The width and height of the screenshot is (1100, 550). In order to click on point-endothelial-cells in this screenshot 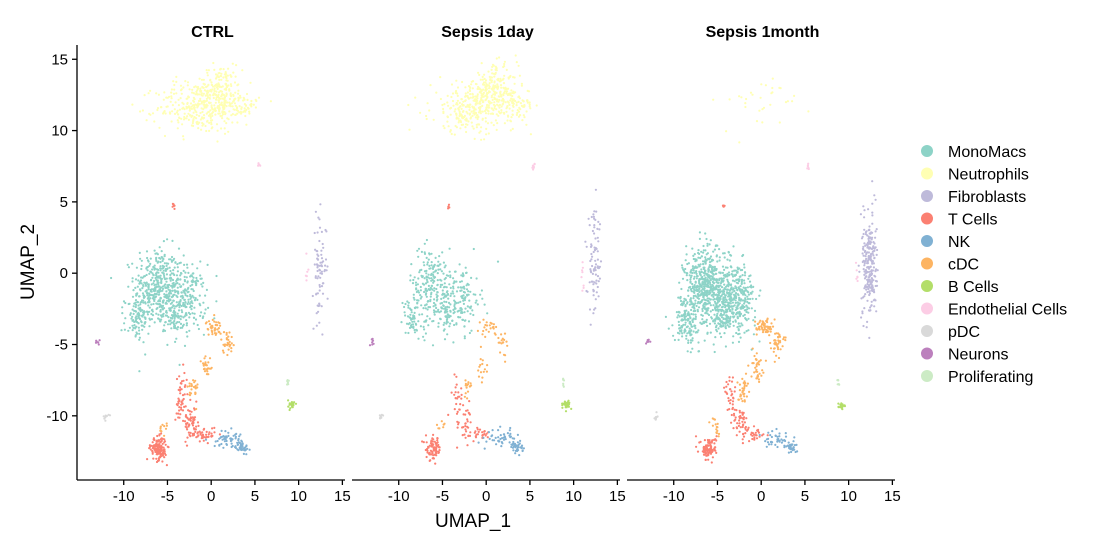, I will do `click(581, 277)`.